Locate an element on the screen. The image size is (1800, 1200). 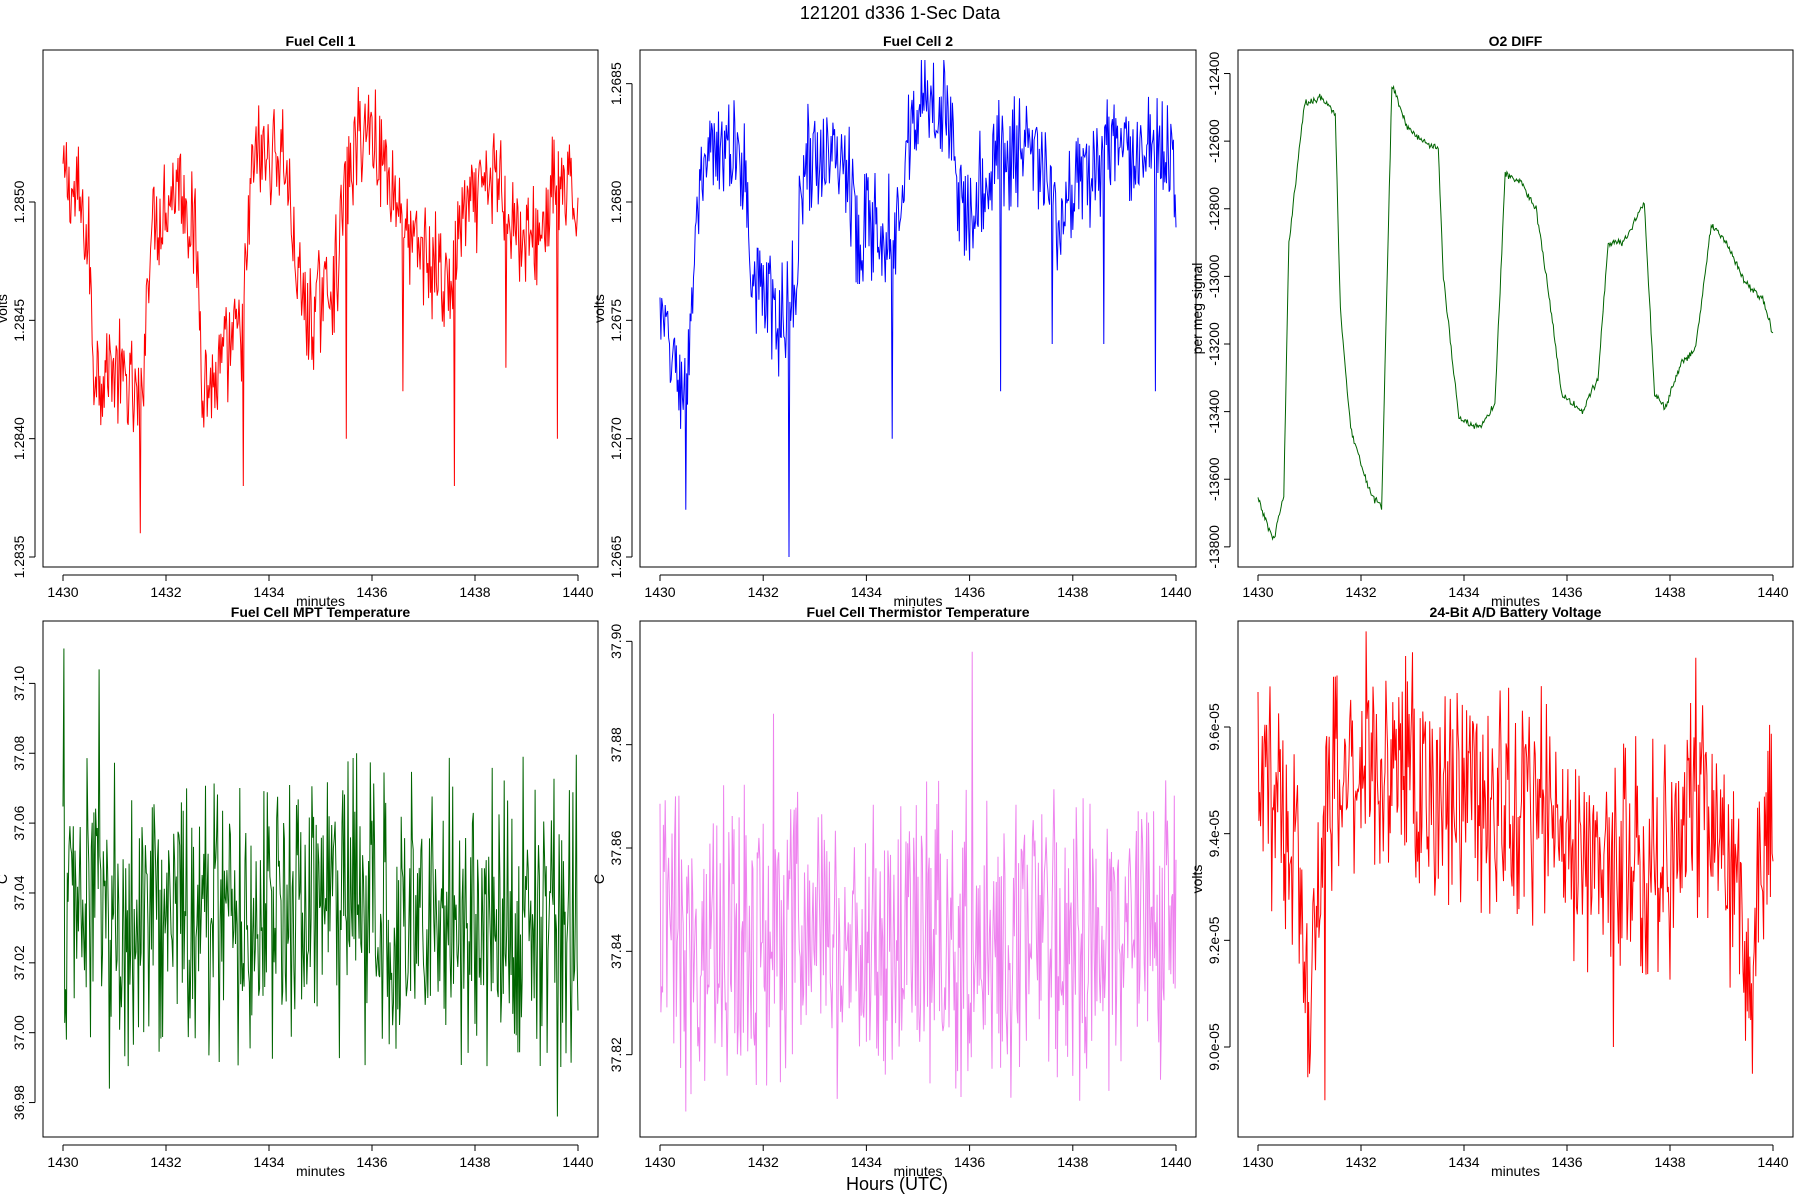
panel-title: Fuel Cell Thermistor Temperature is located at coordinates (917, 612).